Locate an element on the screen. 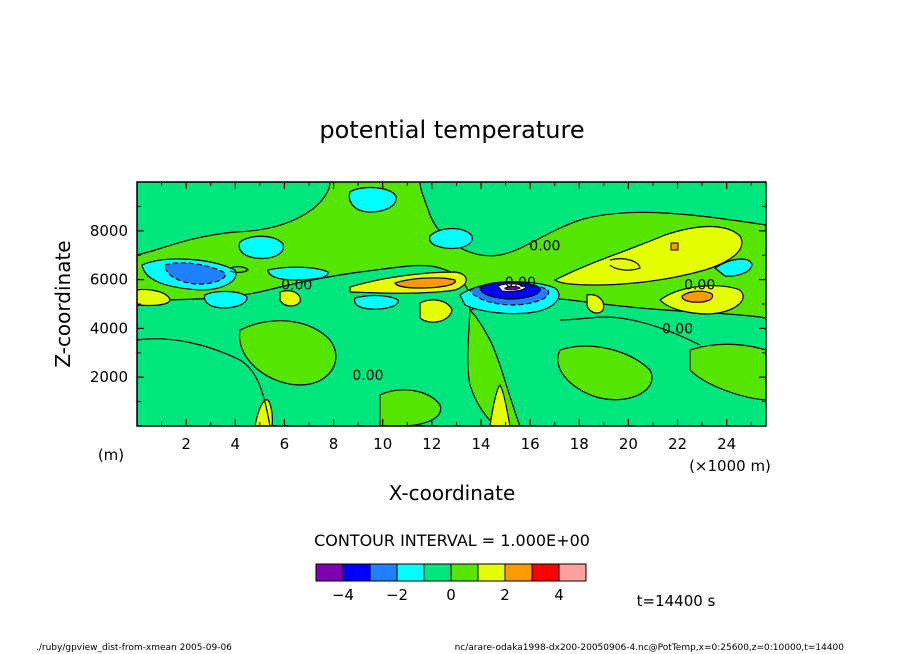 Image resolution: width=904 pixels, height=654 pixels. x-tick-label: 22 is located at coordinates (677, 444).